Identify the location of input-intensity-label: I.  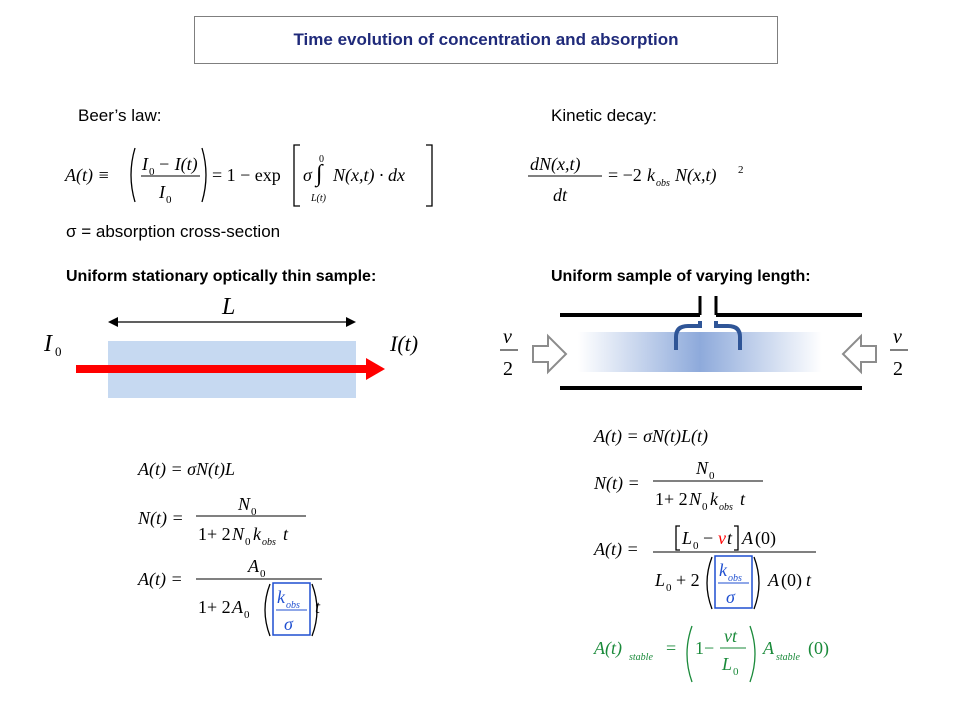
(48, 344).